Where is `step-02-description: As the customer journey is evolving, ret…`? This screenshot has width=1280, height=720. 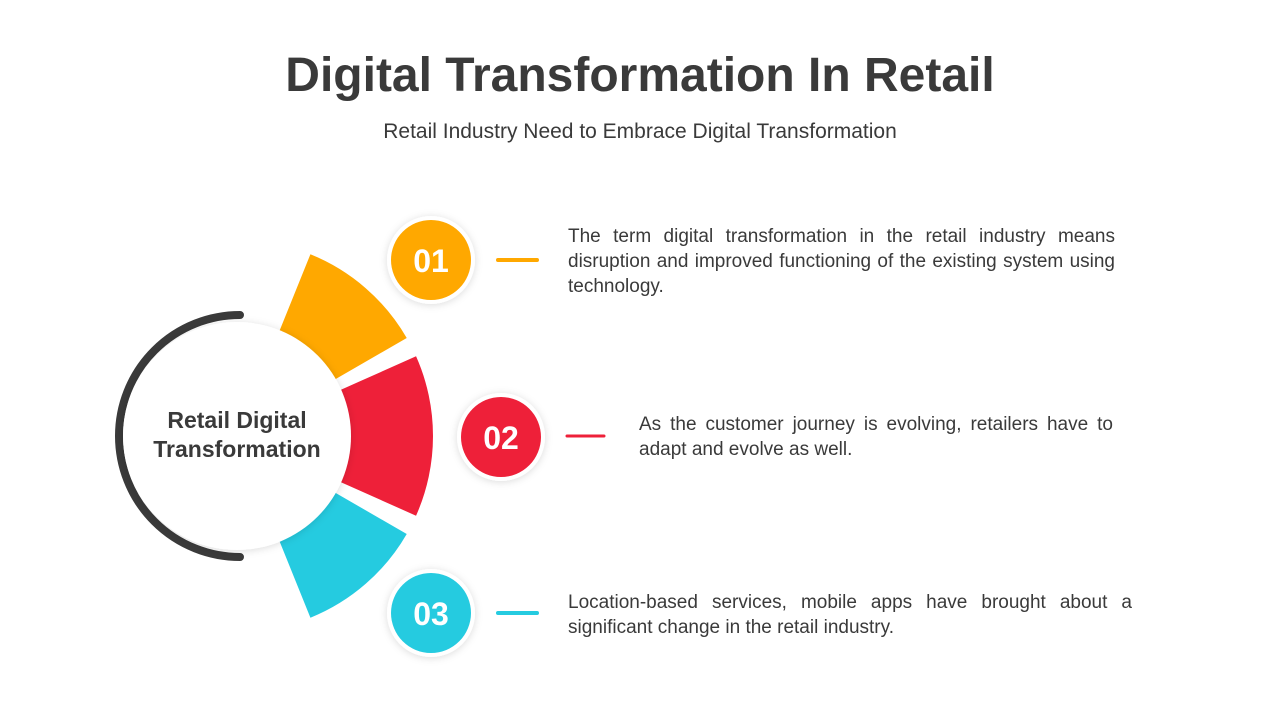
step-02-description: As the customer journey is evolving, ret… is located at coordinates (876, 437).